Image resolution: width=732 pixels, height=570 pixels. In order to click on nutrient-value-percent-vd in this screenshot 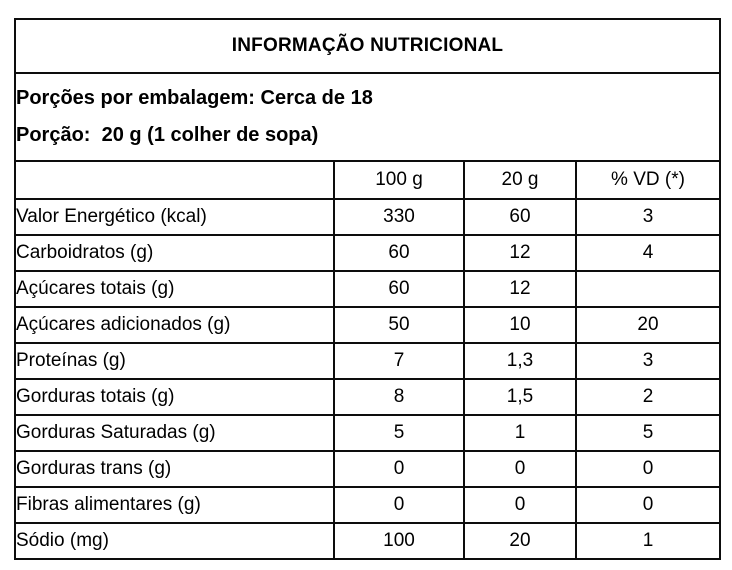, I will do `click(648, 289)`.